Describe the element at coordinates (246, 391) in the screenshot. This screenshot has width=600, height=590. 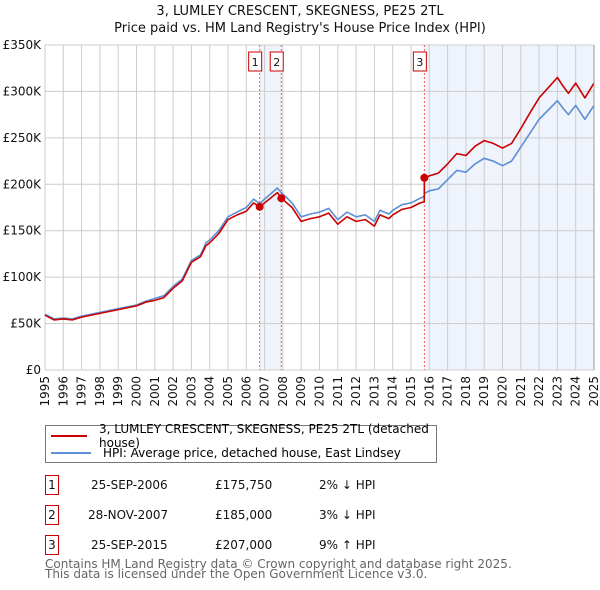
I see `x-tick-label: 2006` at that location.